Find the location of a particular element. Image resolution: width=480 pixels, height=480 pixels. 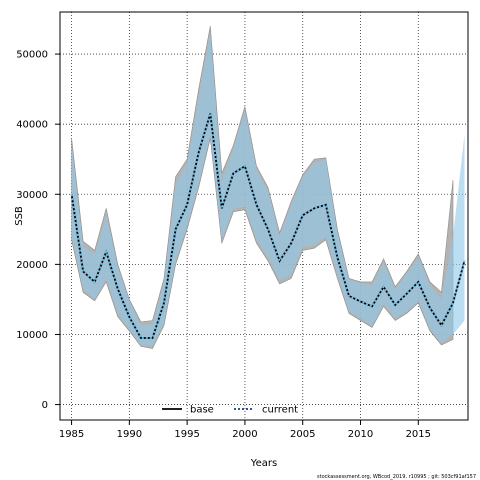

y-tick-label: 50000 is located at coordinates (32, 55).